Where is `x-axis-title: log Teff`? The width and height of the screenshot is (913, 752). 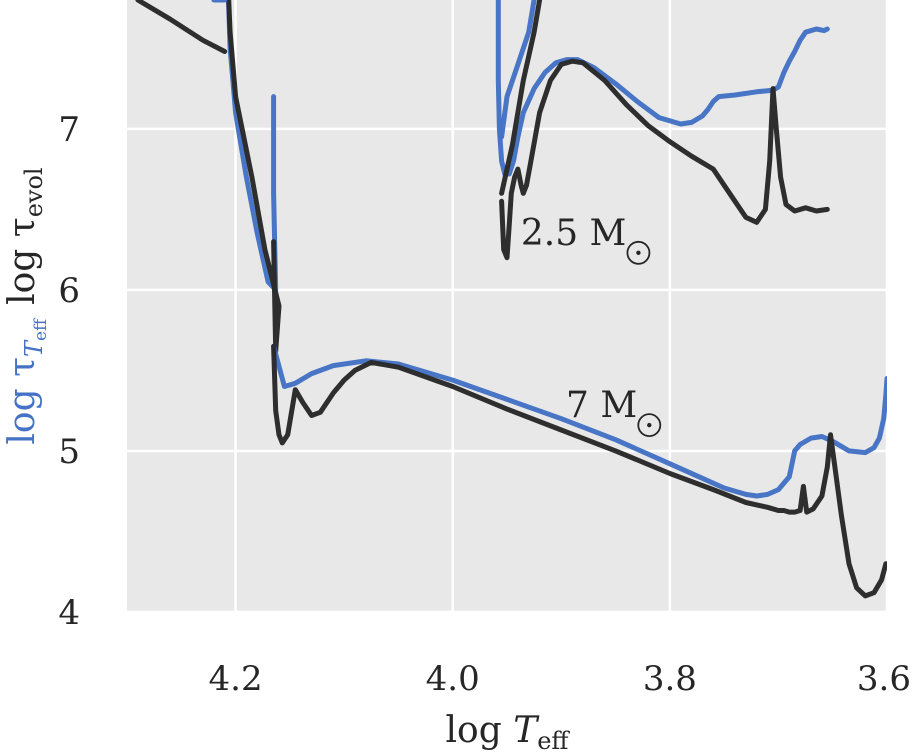
x-axis-title: log Teff is located at coordinates (508, 731).